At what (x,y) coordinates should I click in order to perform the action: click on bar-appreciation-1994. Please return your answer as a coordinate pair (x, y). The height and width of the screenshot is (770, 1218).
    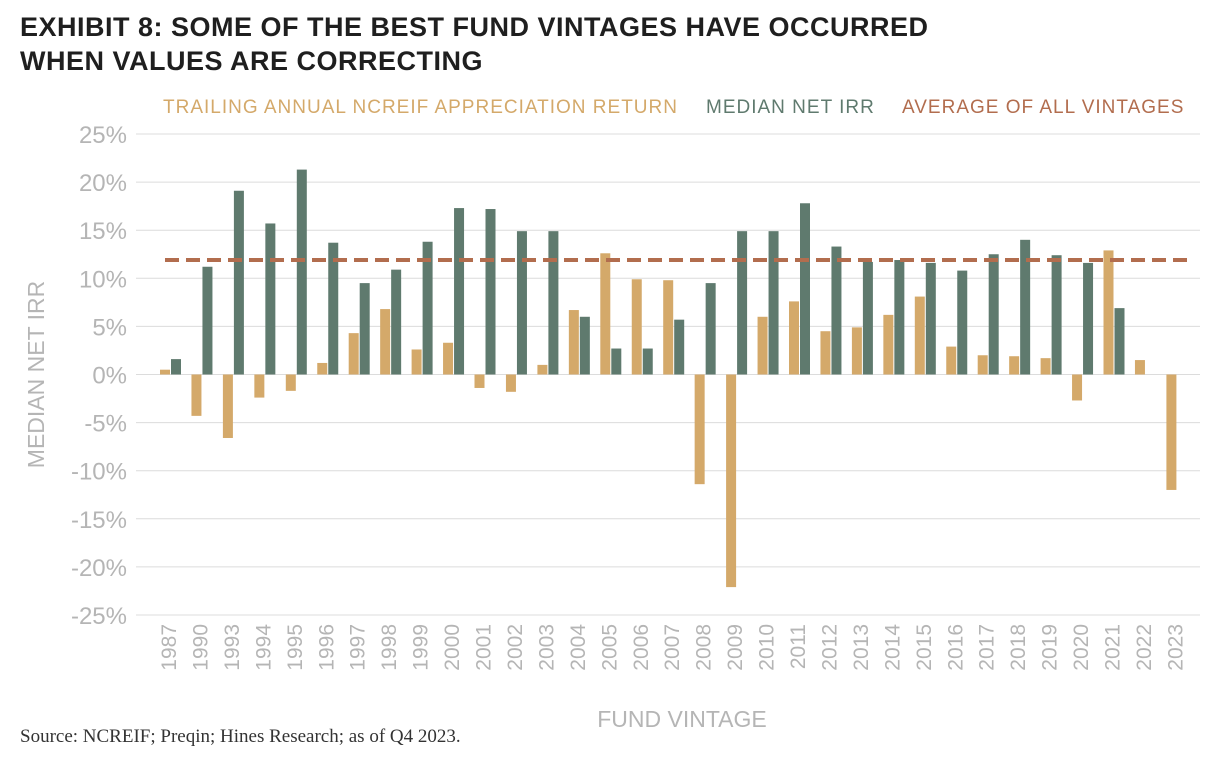
    Looking at the image, I should click on (259, 386).